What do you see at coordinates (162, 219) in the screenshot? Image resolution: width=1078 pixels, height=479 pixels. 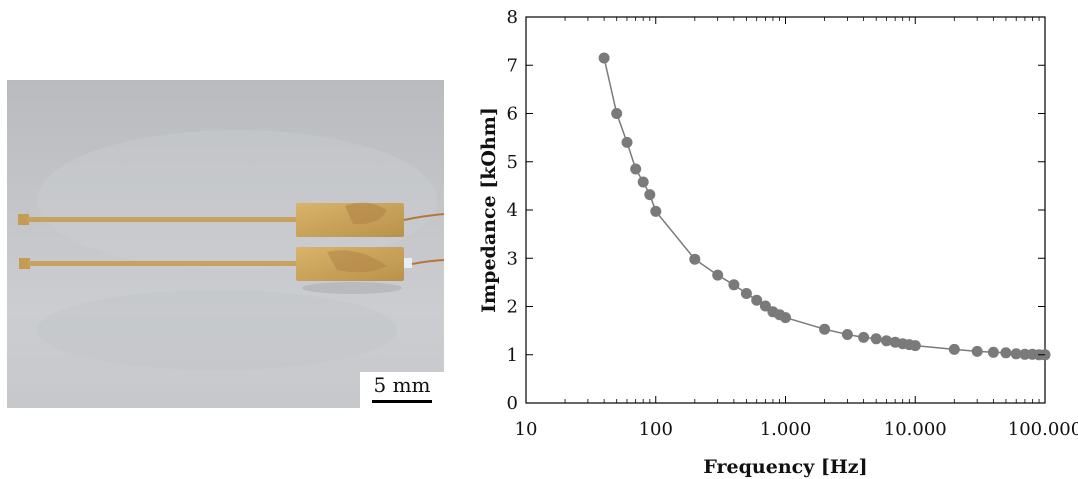 I see `electrode-upper-trace` at bounding box center [162, 219].